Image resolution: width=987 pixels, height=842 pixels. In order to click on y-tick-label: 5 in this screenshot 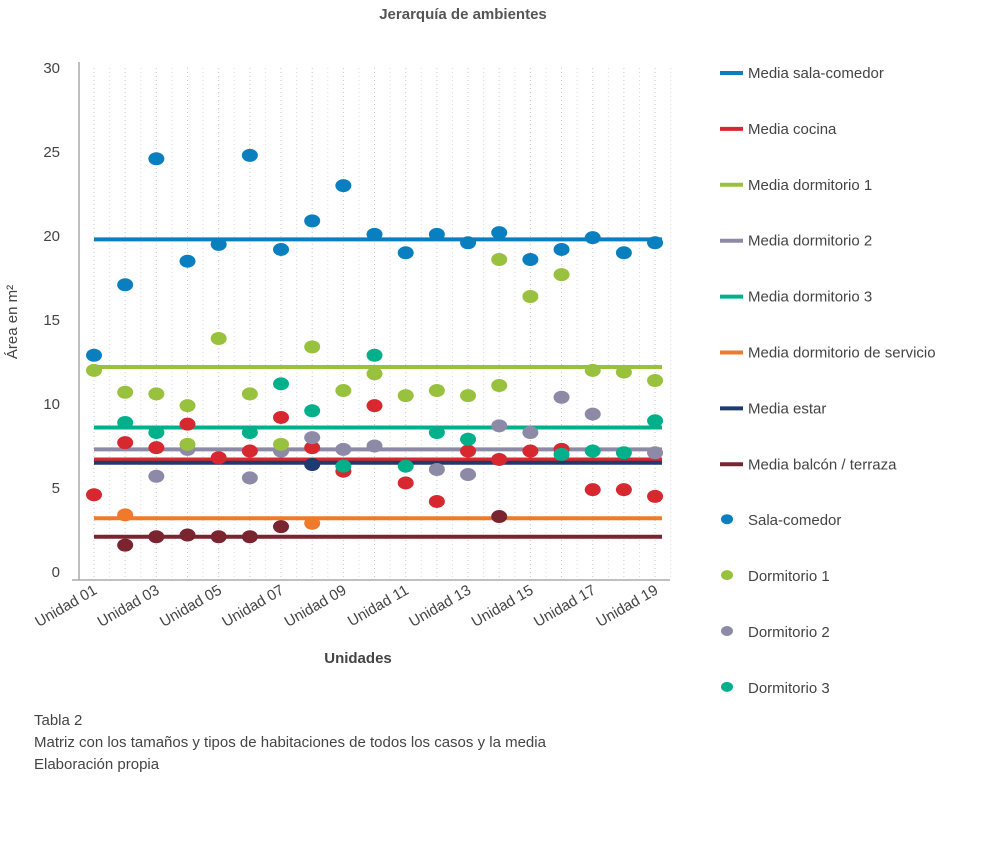, I will do `click(56, 488)`.